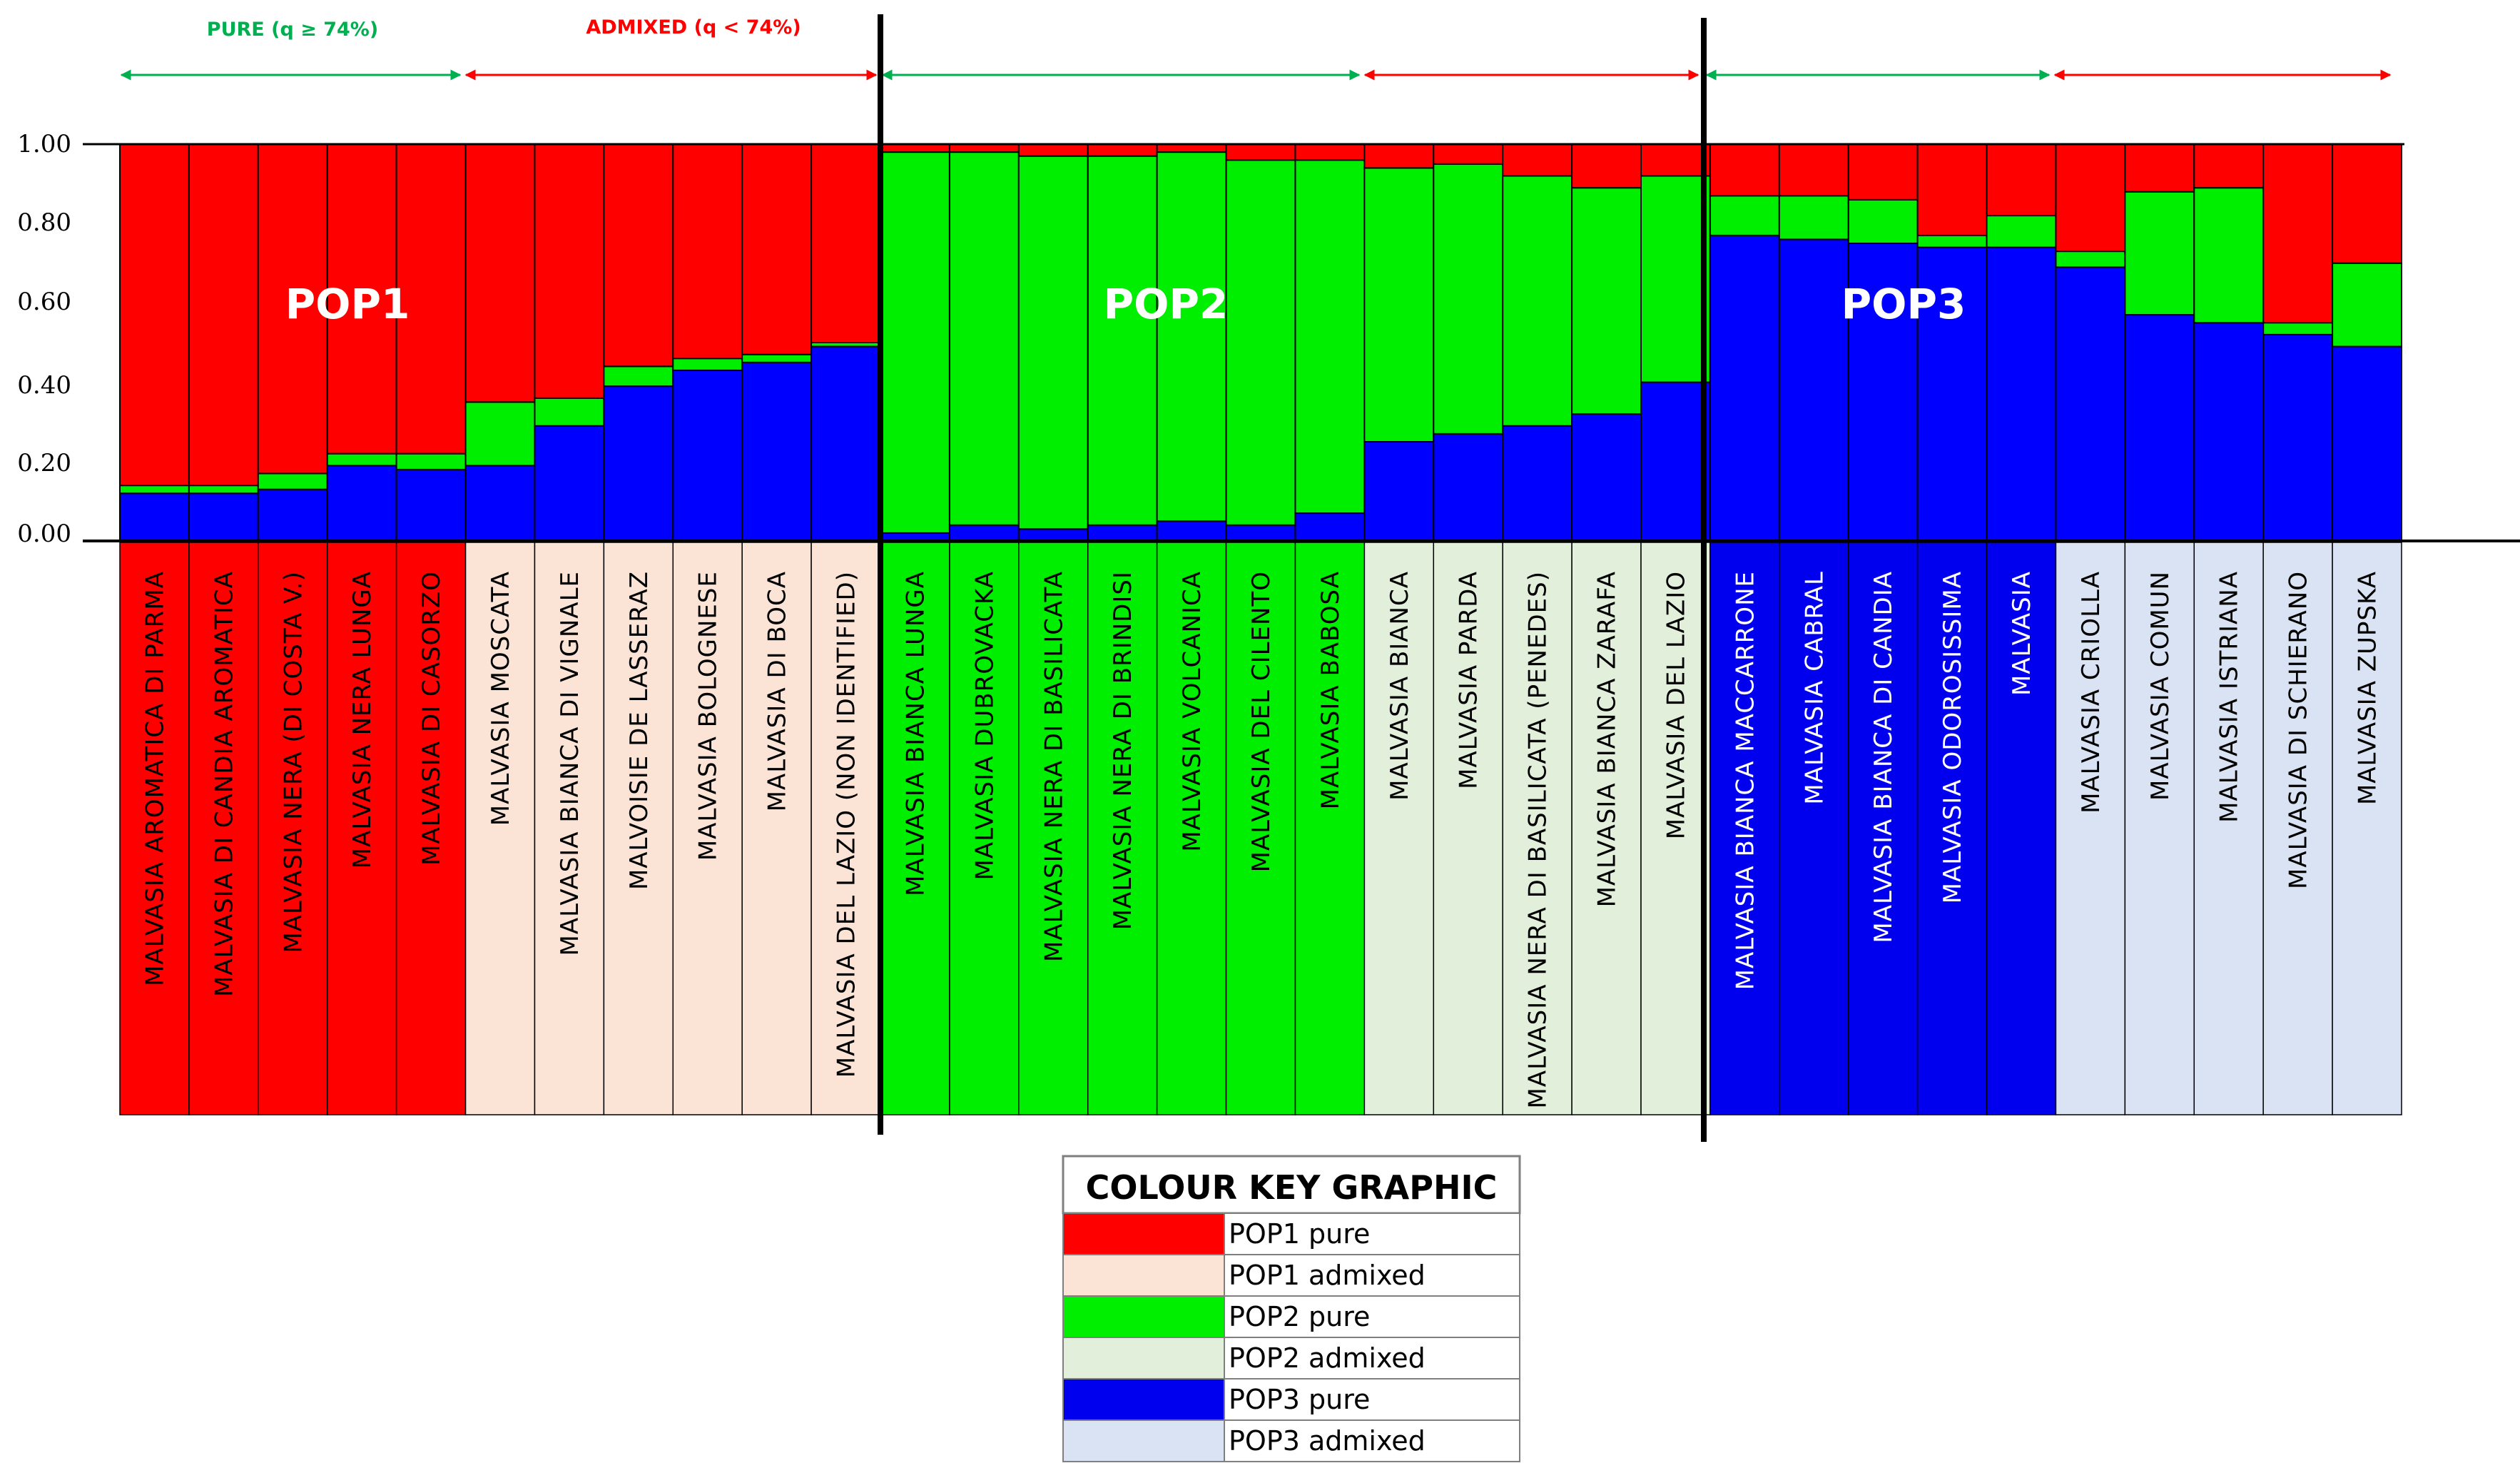  I want to click on sample-name-label: MALVASIA DI CASORZO, so click(431, 718).